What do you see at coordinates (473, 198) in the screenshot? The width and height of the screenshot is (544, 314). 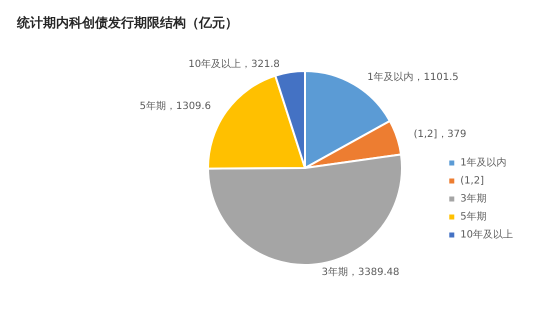 I see `legend-label: 3年期` at bounding box center [473, 198].